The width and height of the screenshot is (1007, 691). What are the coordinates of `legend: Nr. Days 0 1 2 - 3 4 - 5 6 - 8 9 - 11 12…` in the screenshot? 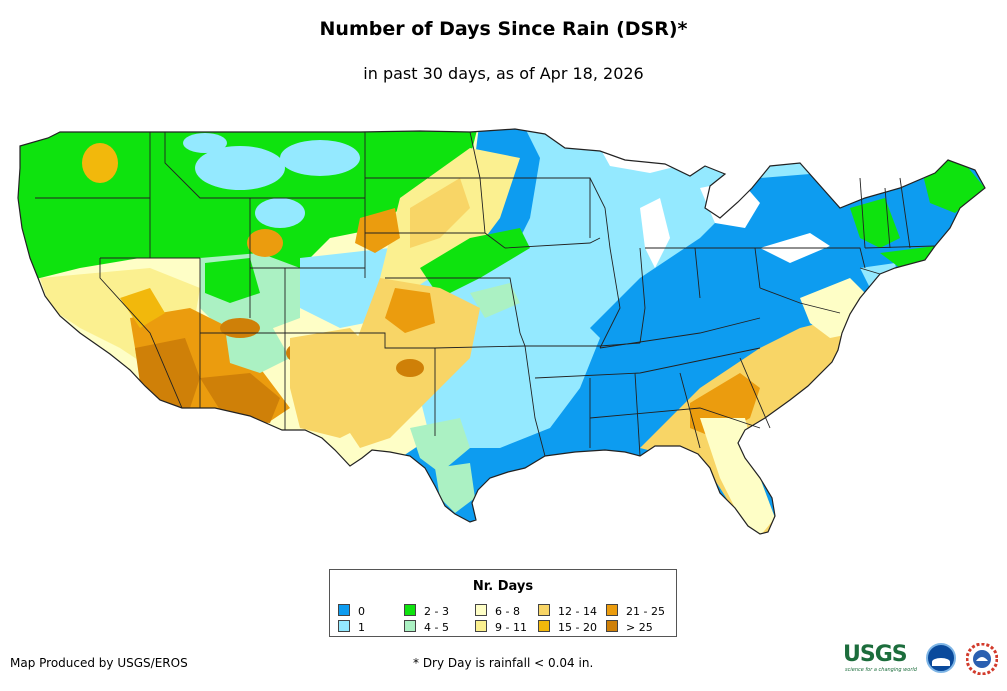 It's located at (503, 603).